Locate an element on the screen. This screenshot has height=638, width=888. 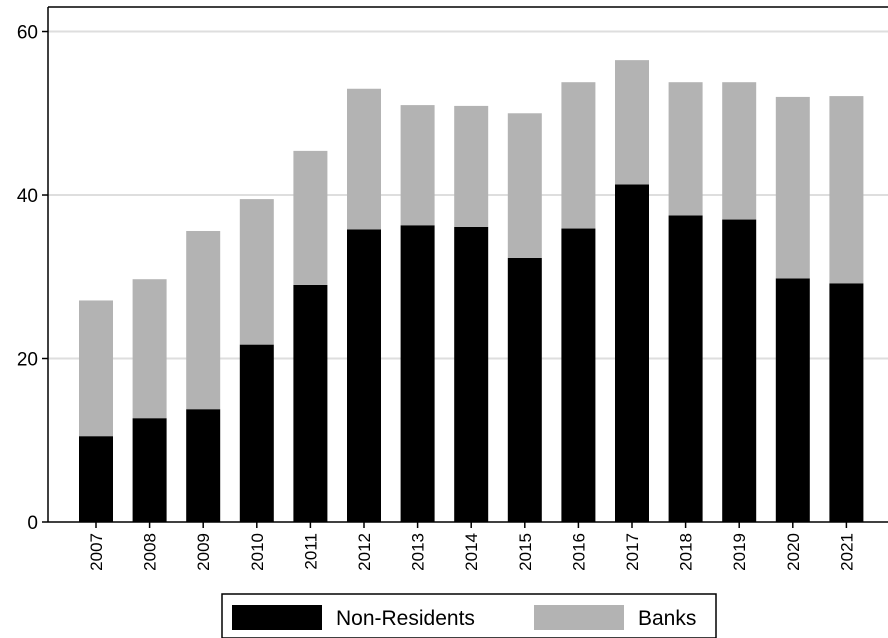
x-tick-label: 2014 is located at coordinates (471, 552).